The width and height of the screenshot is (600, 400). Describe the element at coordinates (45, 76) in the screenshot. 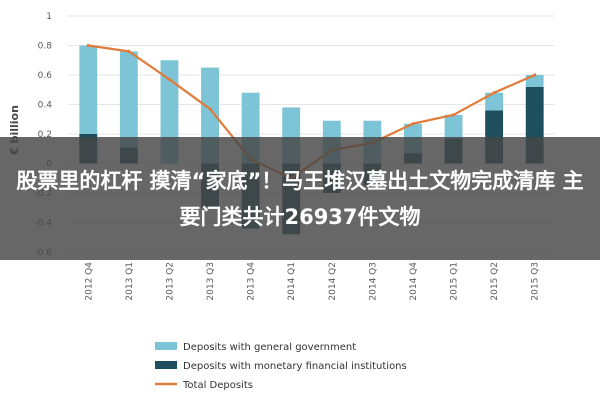

I see `y-tick-label: 0.6` at that location.